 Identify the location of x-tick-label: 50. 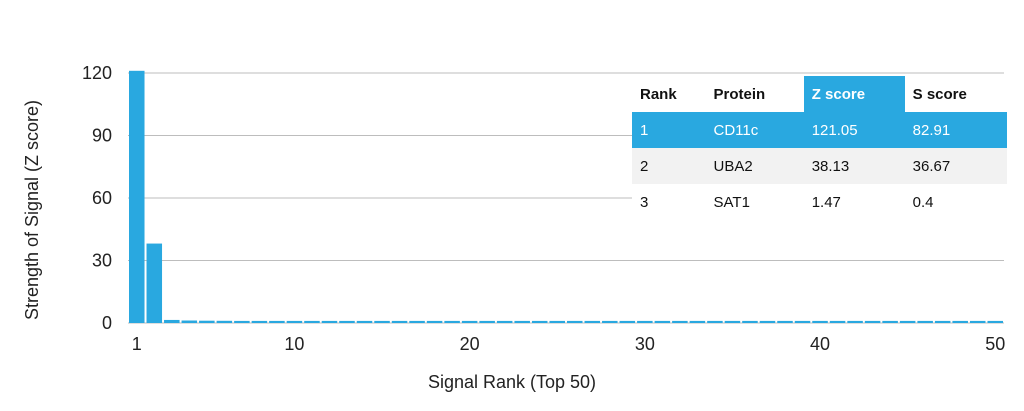
(995, 344).